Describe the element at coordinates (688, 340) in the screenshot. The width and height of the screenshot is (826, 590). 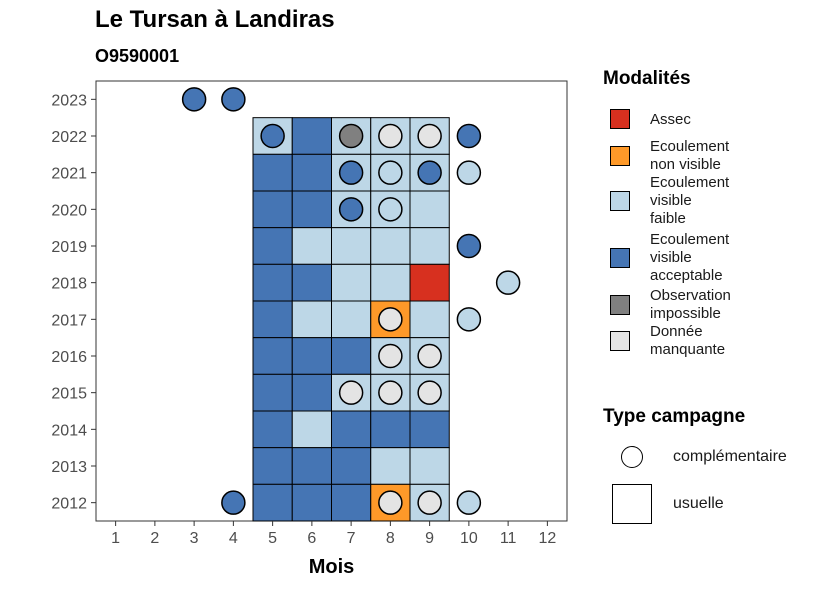
I see `legend-label-donnee-manquante: Donnée manquante` at that location.